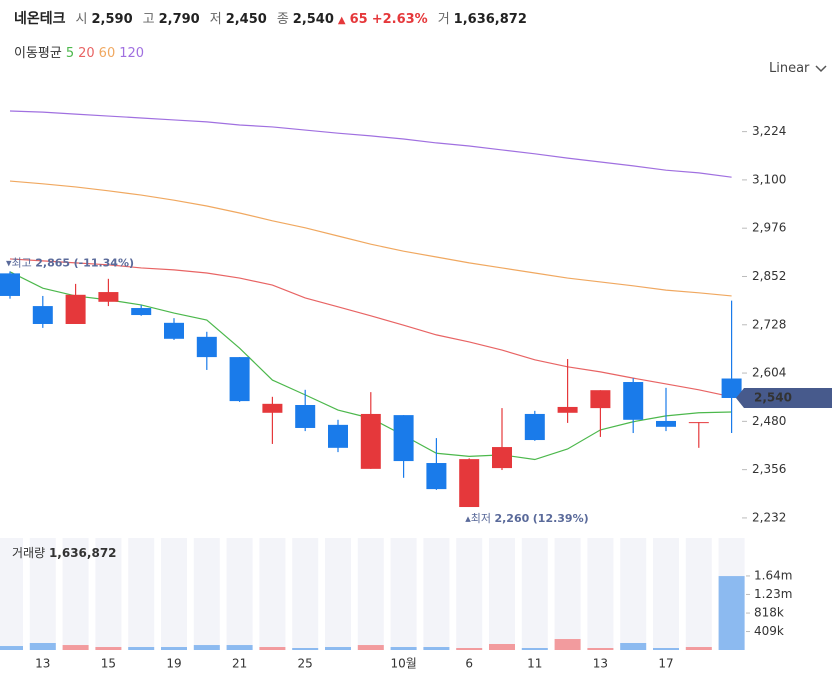 The height and width of the screenshot is (676, 832). What do you see at coordinates (341, 20) in the screenshot?
I see `up-arrow: ▲` at bounding box center [341, 20].